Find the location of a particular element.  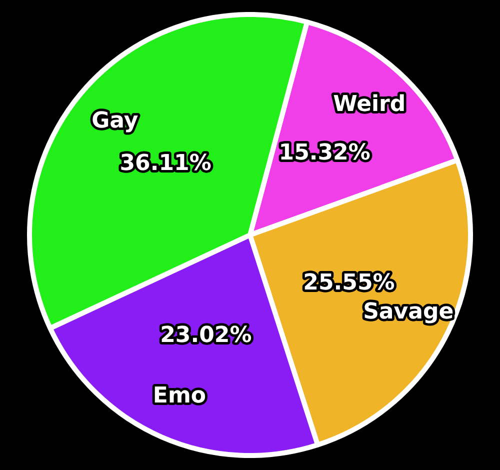

slice-label: Savage is located at coordinates (408, 311).